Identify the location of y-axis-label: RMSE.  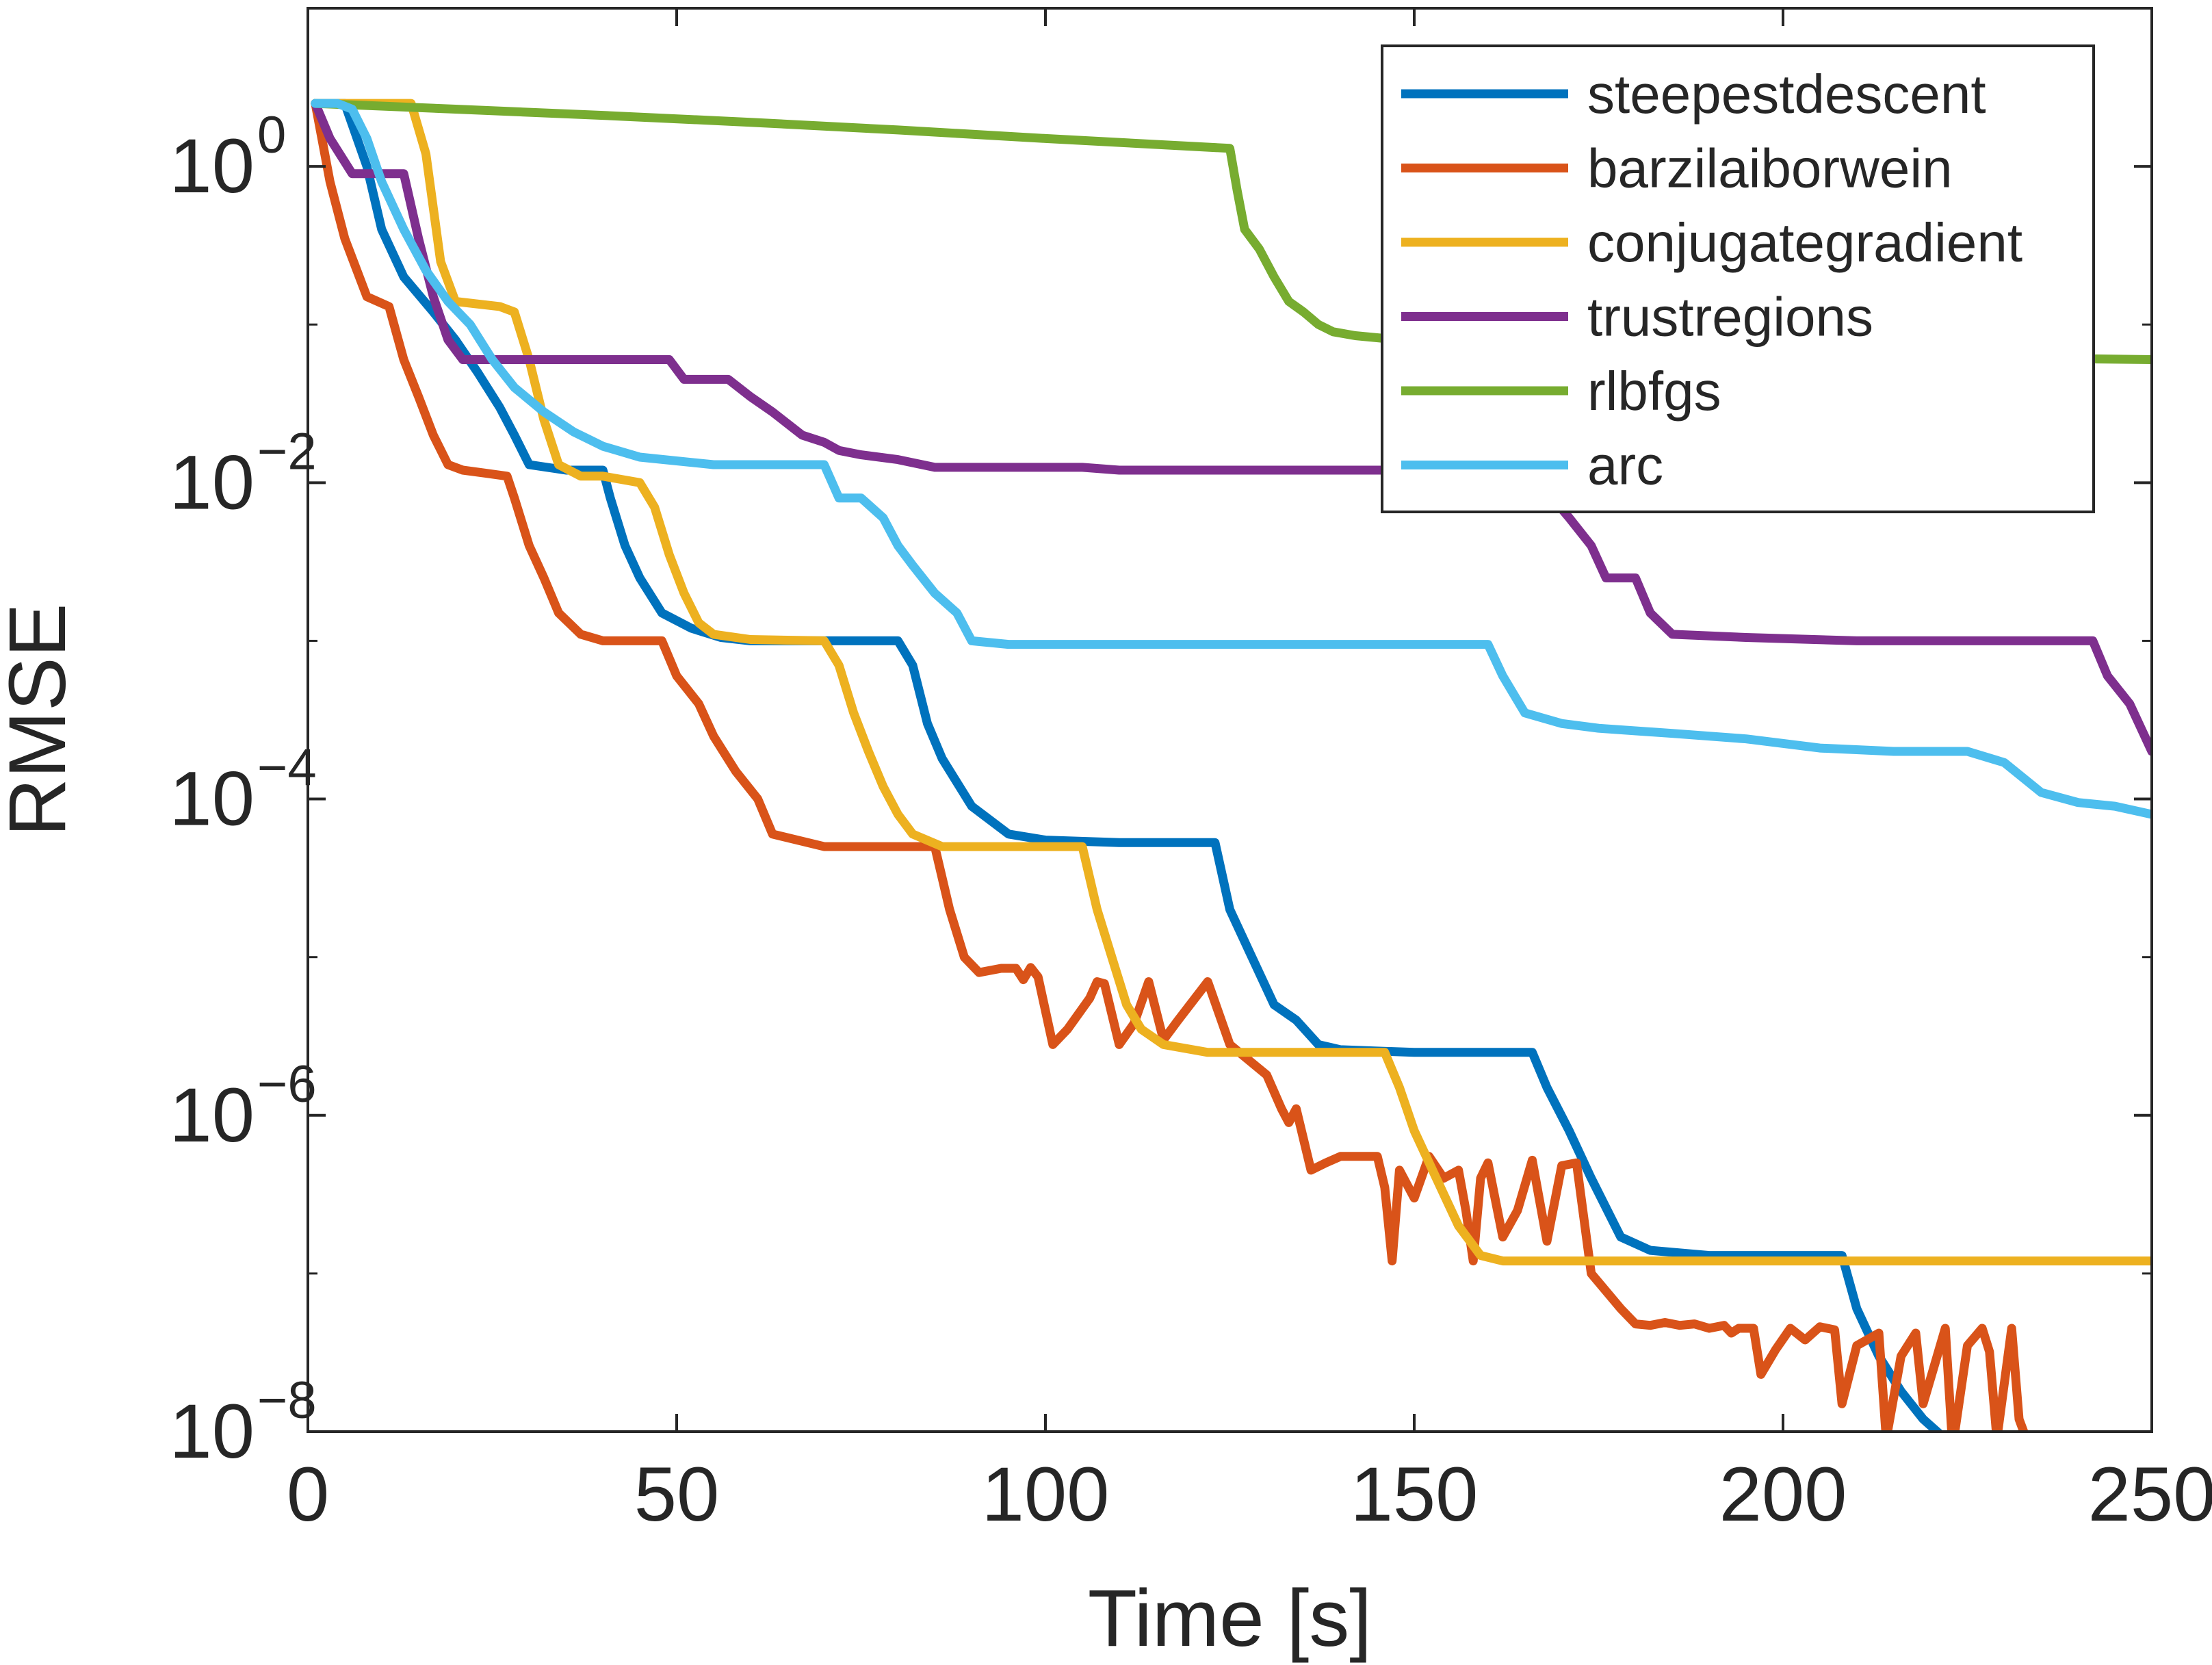
(41, 720).